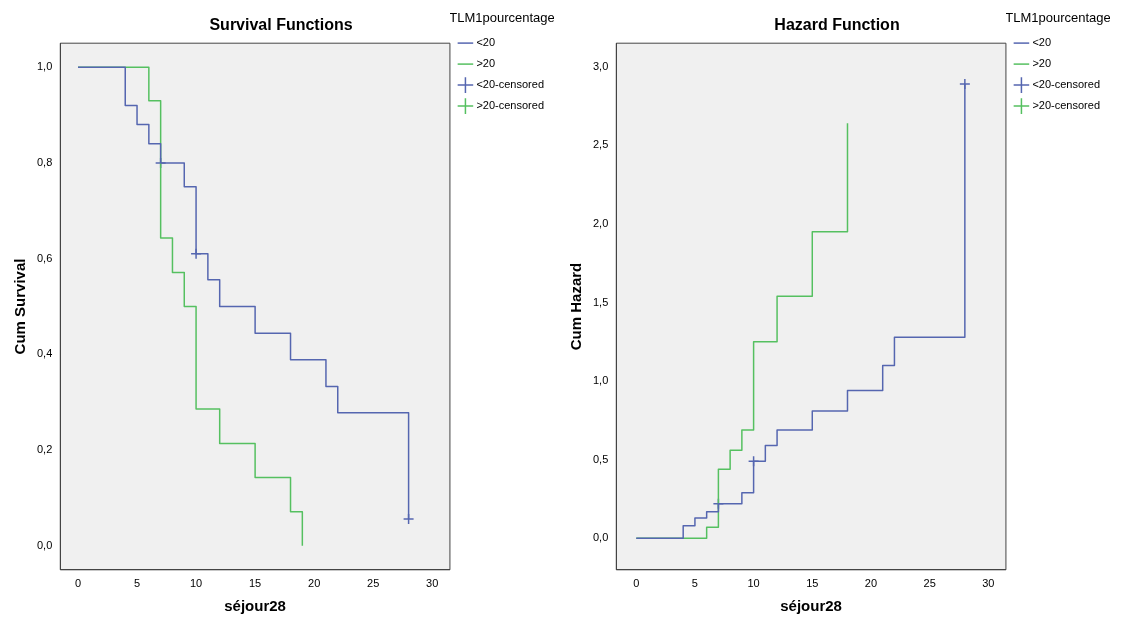 The width and height of the screenshot is (1124, 628). What do you see at coordinates (837, 25) in the screenshot?
I see `chart-title: Hazard Function` at bounding box center [837, 25].